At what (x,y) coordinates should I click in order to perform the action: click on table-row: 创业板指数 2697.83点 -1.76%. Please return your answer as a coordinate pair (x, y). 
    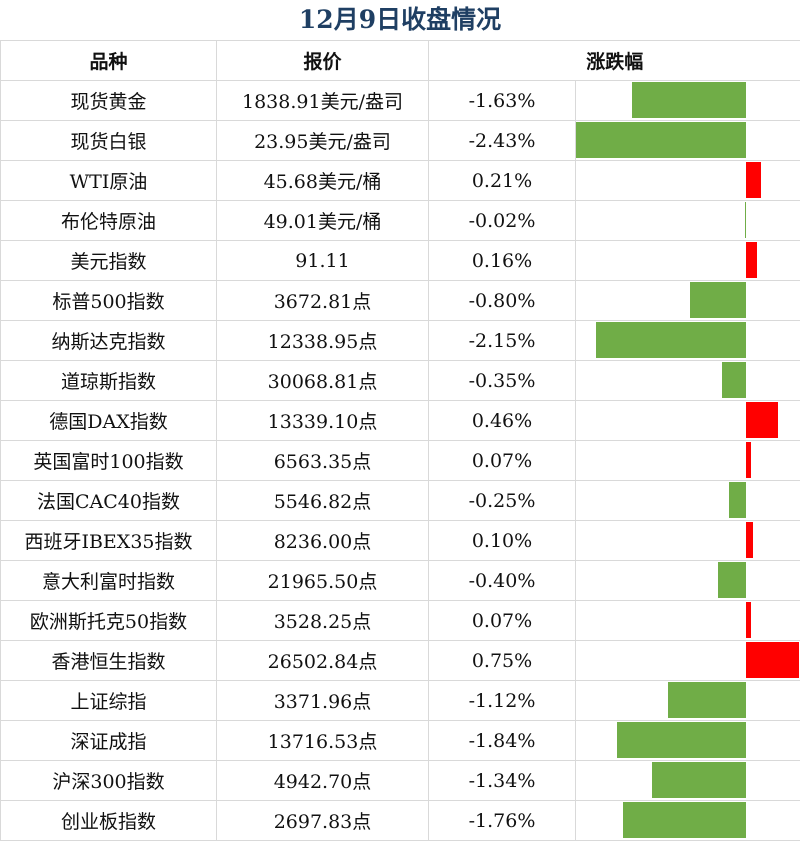
    Looking at the image, I should click on (400, 820).